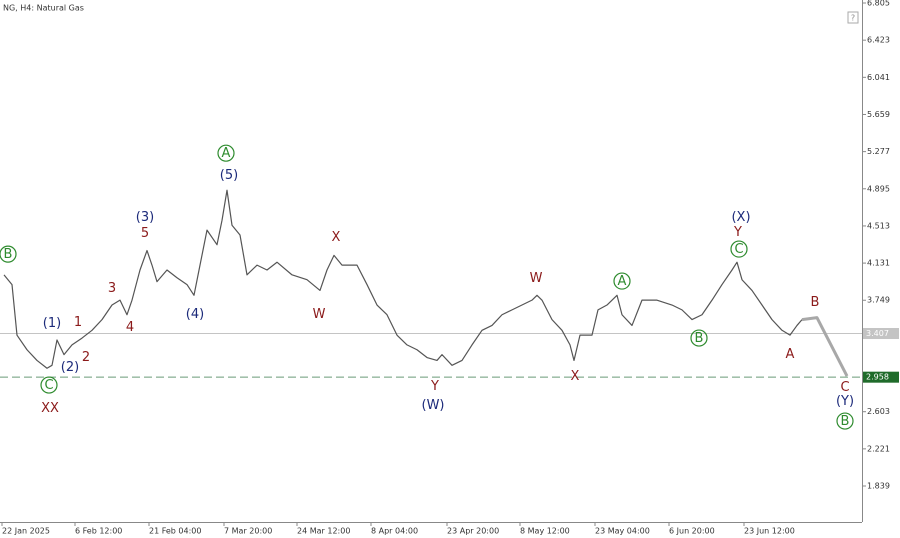 This screenshot has width=900, height=538. I want to click on x-tick-label: 23 Jun 12:00, so click(769, 531).